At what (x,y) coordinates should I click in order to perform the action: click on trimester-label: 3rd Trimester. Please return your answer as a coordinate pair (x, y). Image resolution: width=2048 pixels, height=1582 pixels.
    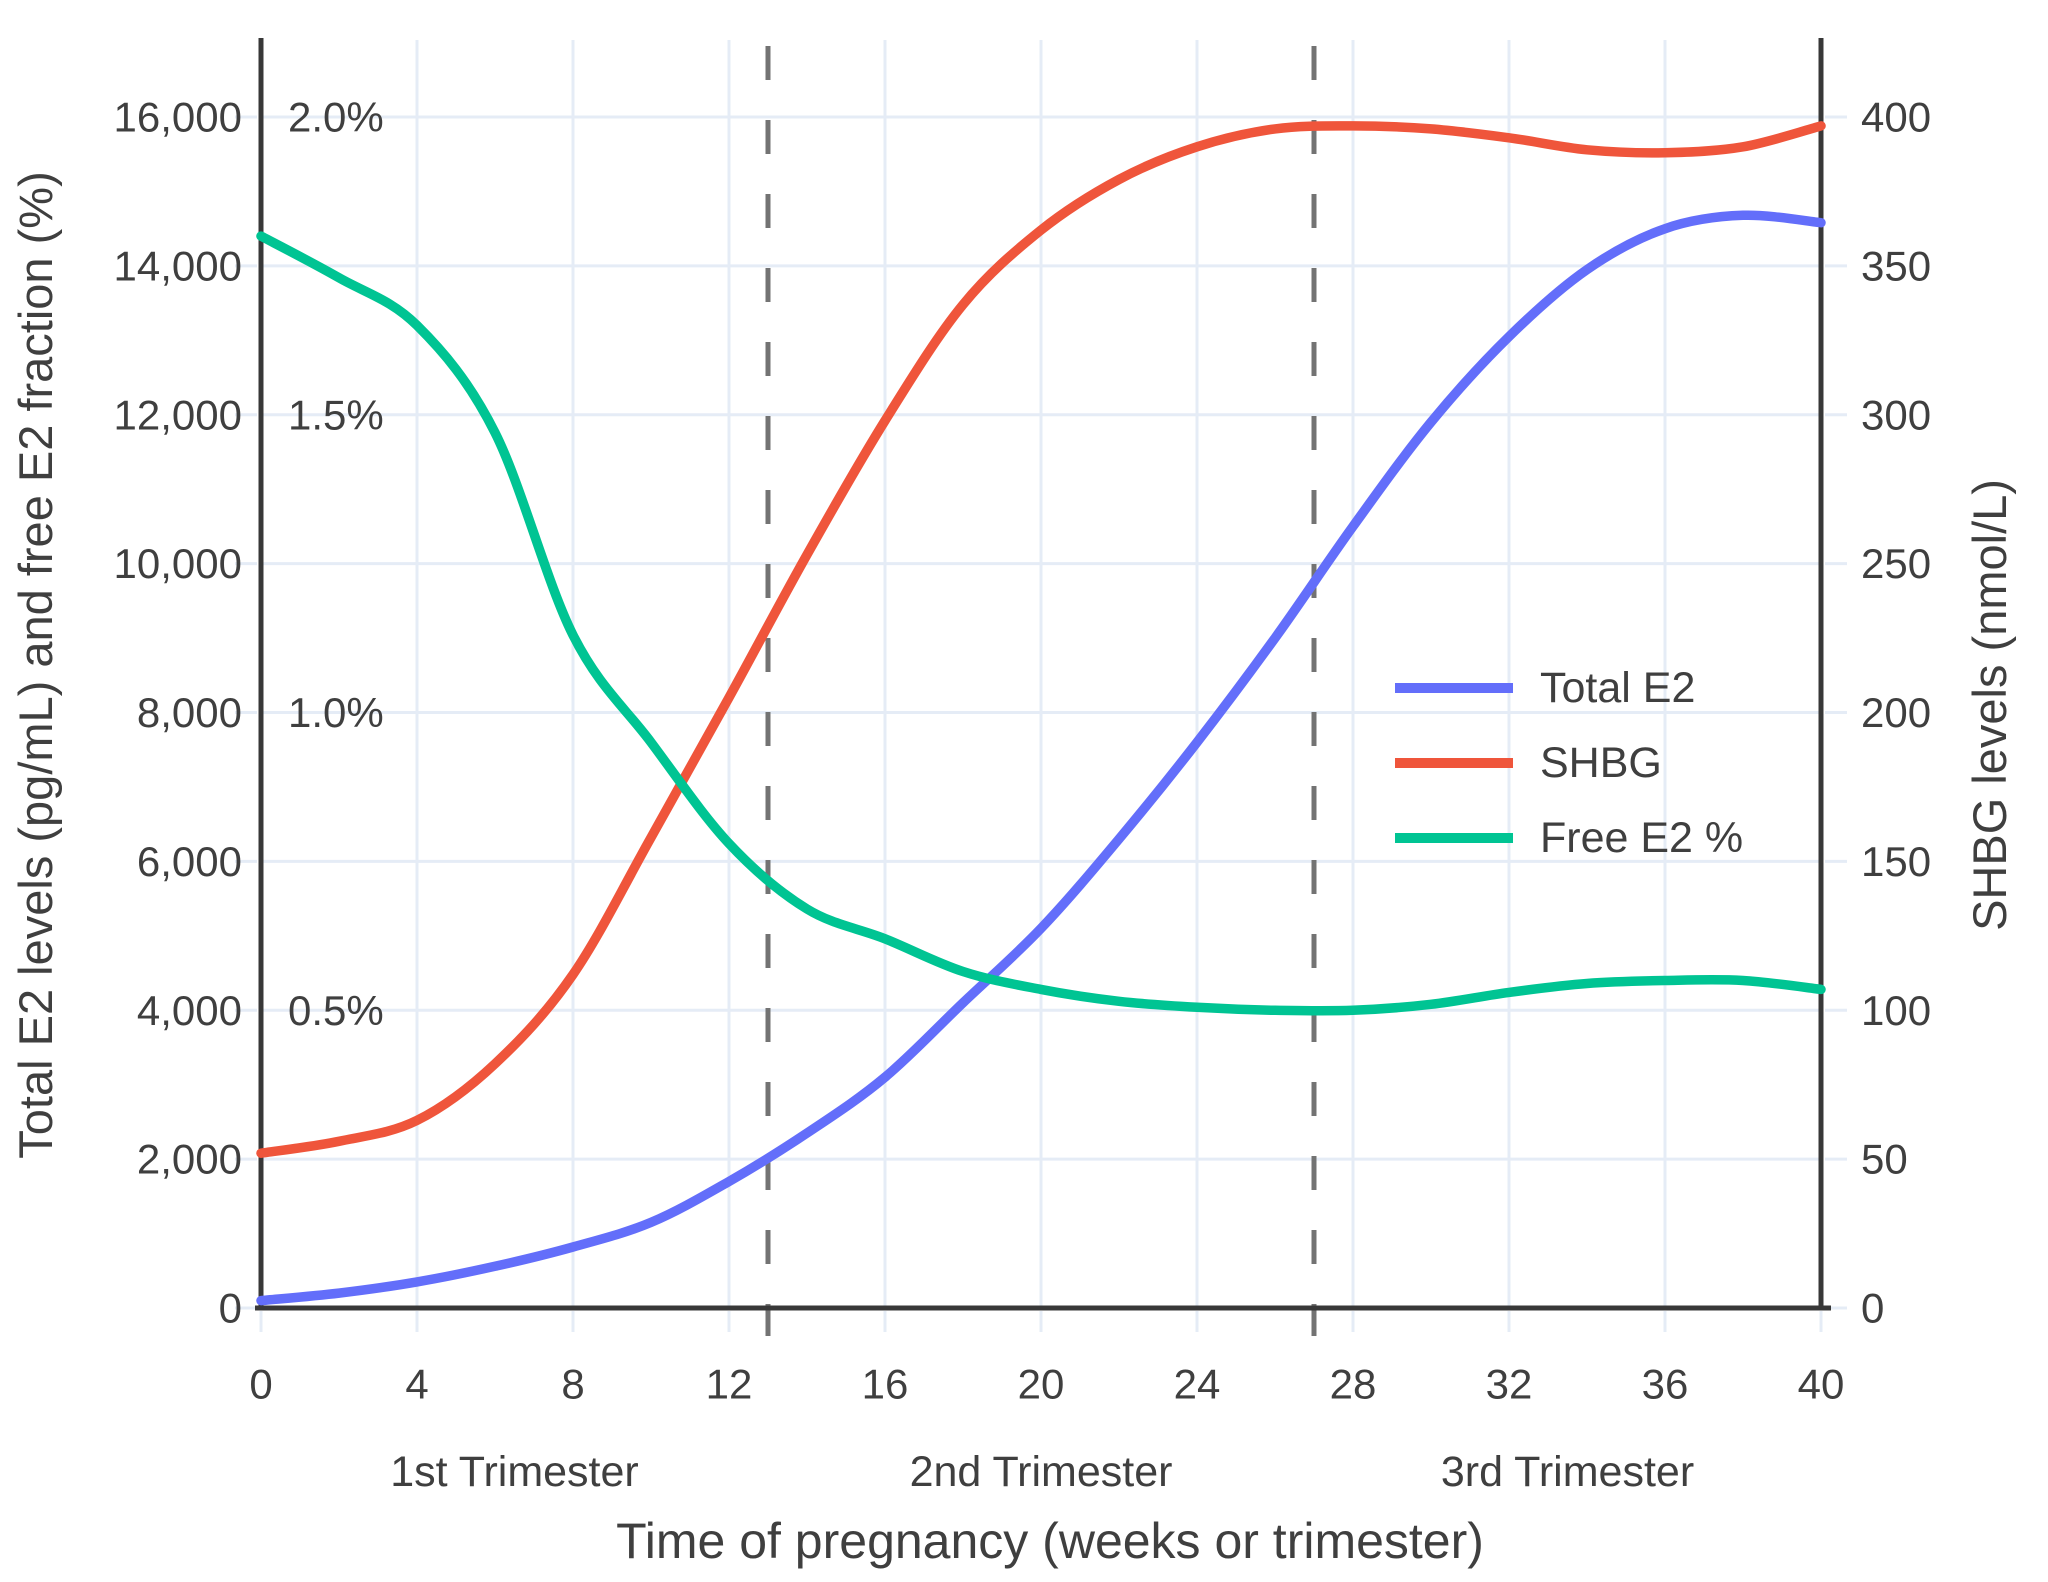
    Looking at the image, I should click on (1567, 1472).